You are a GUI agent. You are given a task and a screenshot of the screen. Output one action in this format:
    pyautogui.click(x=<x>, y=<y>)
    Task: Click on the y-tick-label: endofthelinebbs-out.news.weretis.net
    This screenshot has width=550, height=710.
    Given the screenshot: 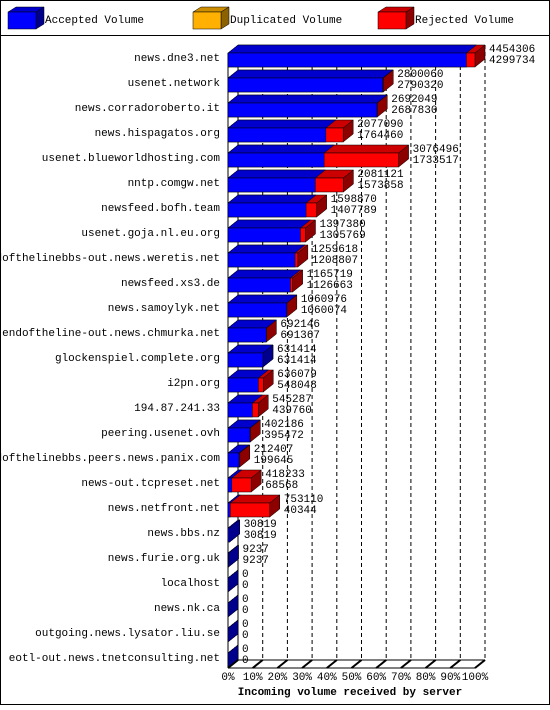 What is the action you would take?
    pyautogui.click(x=110, y=259)
    